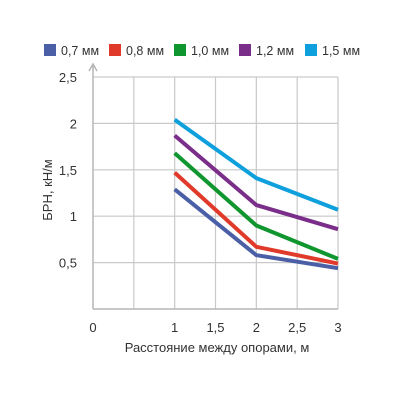 Image resolution: width=400 pixels, height=400 pixels. I want to click on legend-label: 1,5 мм, so click(341, 51).